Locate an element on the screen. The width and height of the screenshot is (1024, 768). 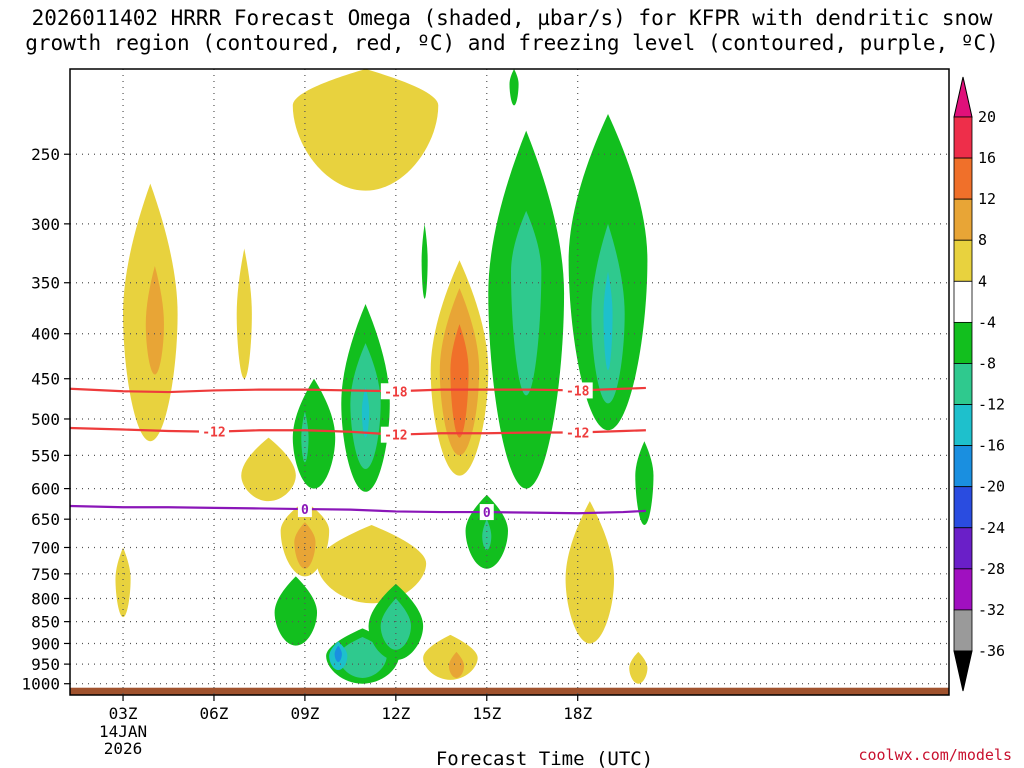
y-tick-label: 900 is located at coordinates (45, 643).